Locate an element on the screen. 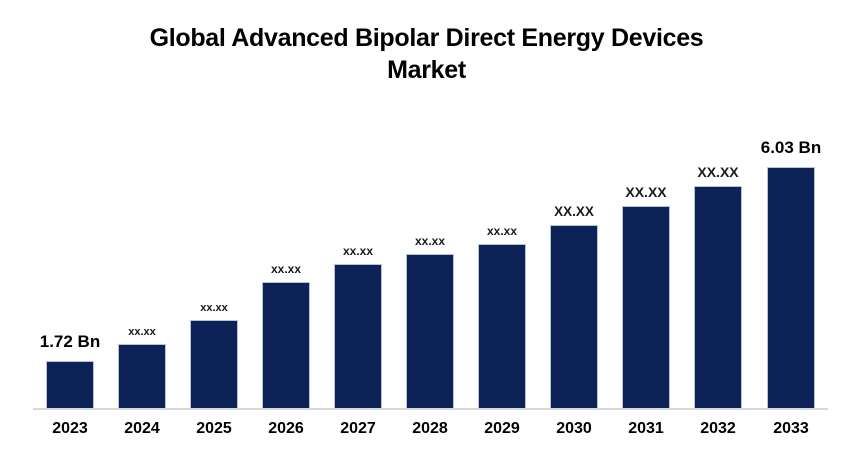  bar-2025 is located at coordinates (214, 364).